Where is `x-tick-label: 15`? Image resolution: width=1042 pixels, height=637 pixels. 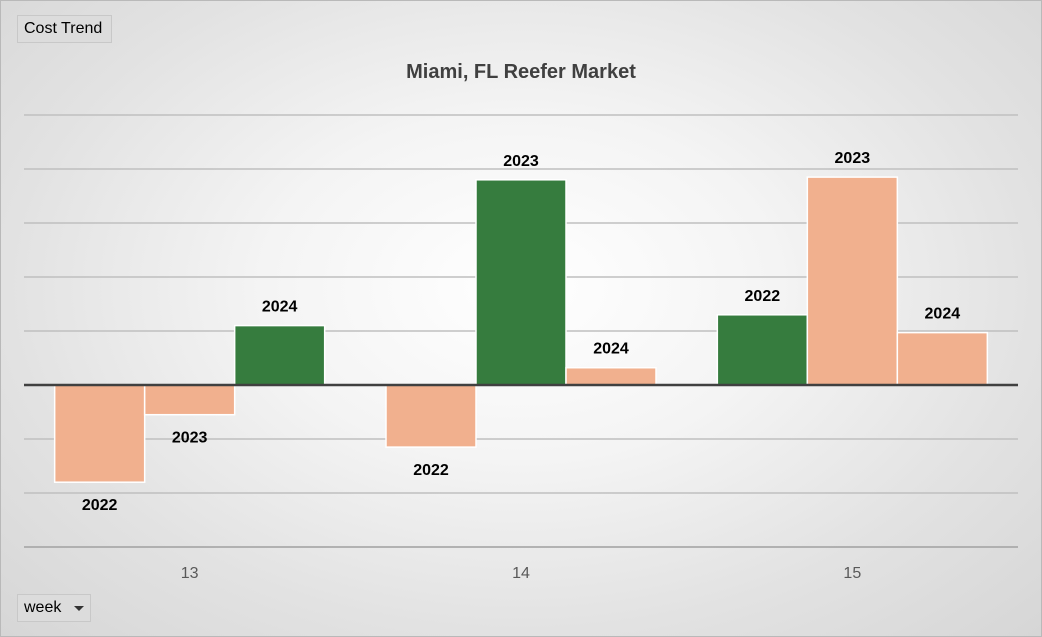
x-tick-label: 15 is located at coordinates (852, 573).